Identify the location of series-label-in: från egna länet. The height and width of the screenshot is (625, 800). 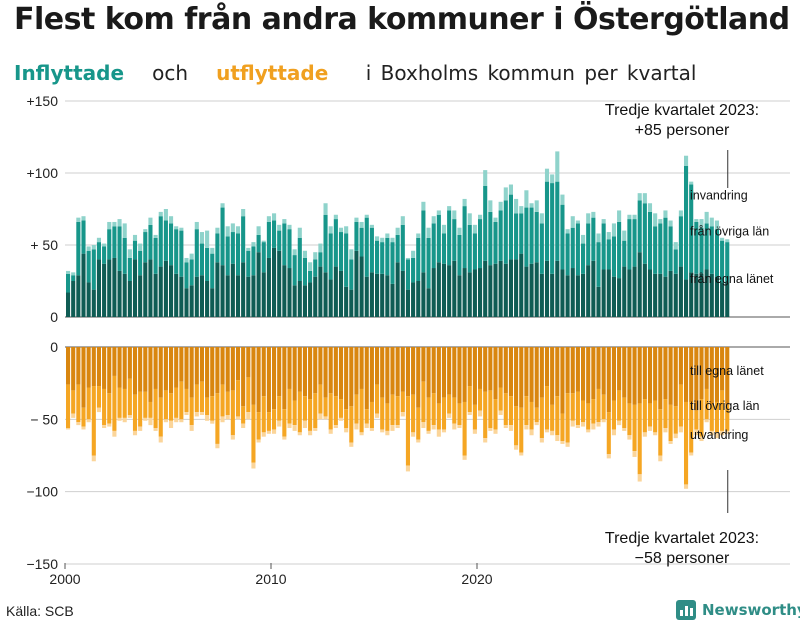
(732, 279).